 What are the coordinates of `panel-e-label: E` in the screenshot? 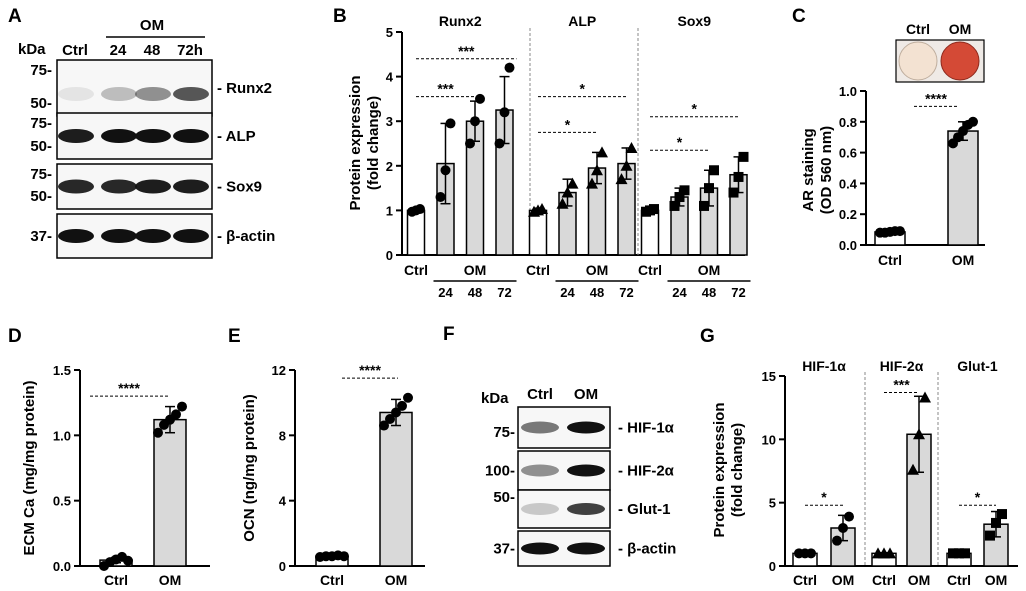 It's located at (234, 336).